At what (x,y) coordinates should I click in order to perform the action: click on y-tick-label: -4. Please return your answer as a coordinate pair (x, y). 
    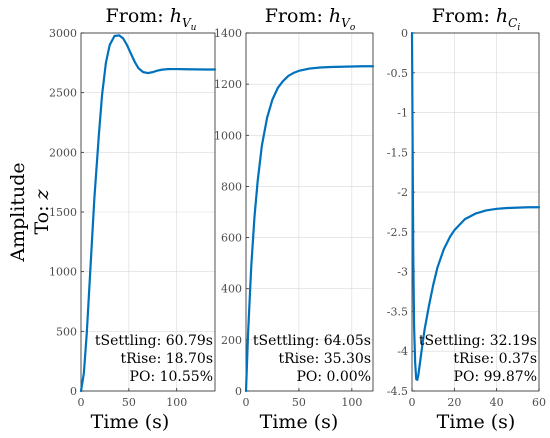
    Looking at the image, I should click on (402, 351).